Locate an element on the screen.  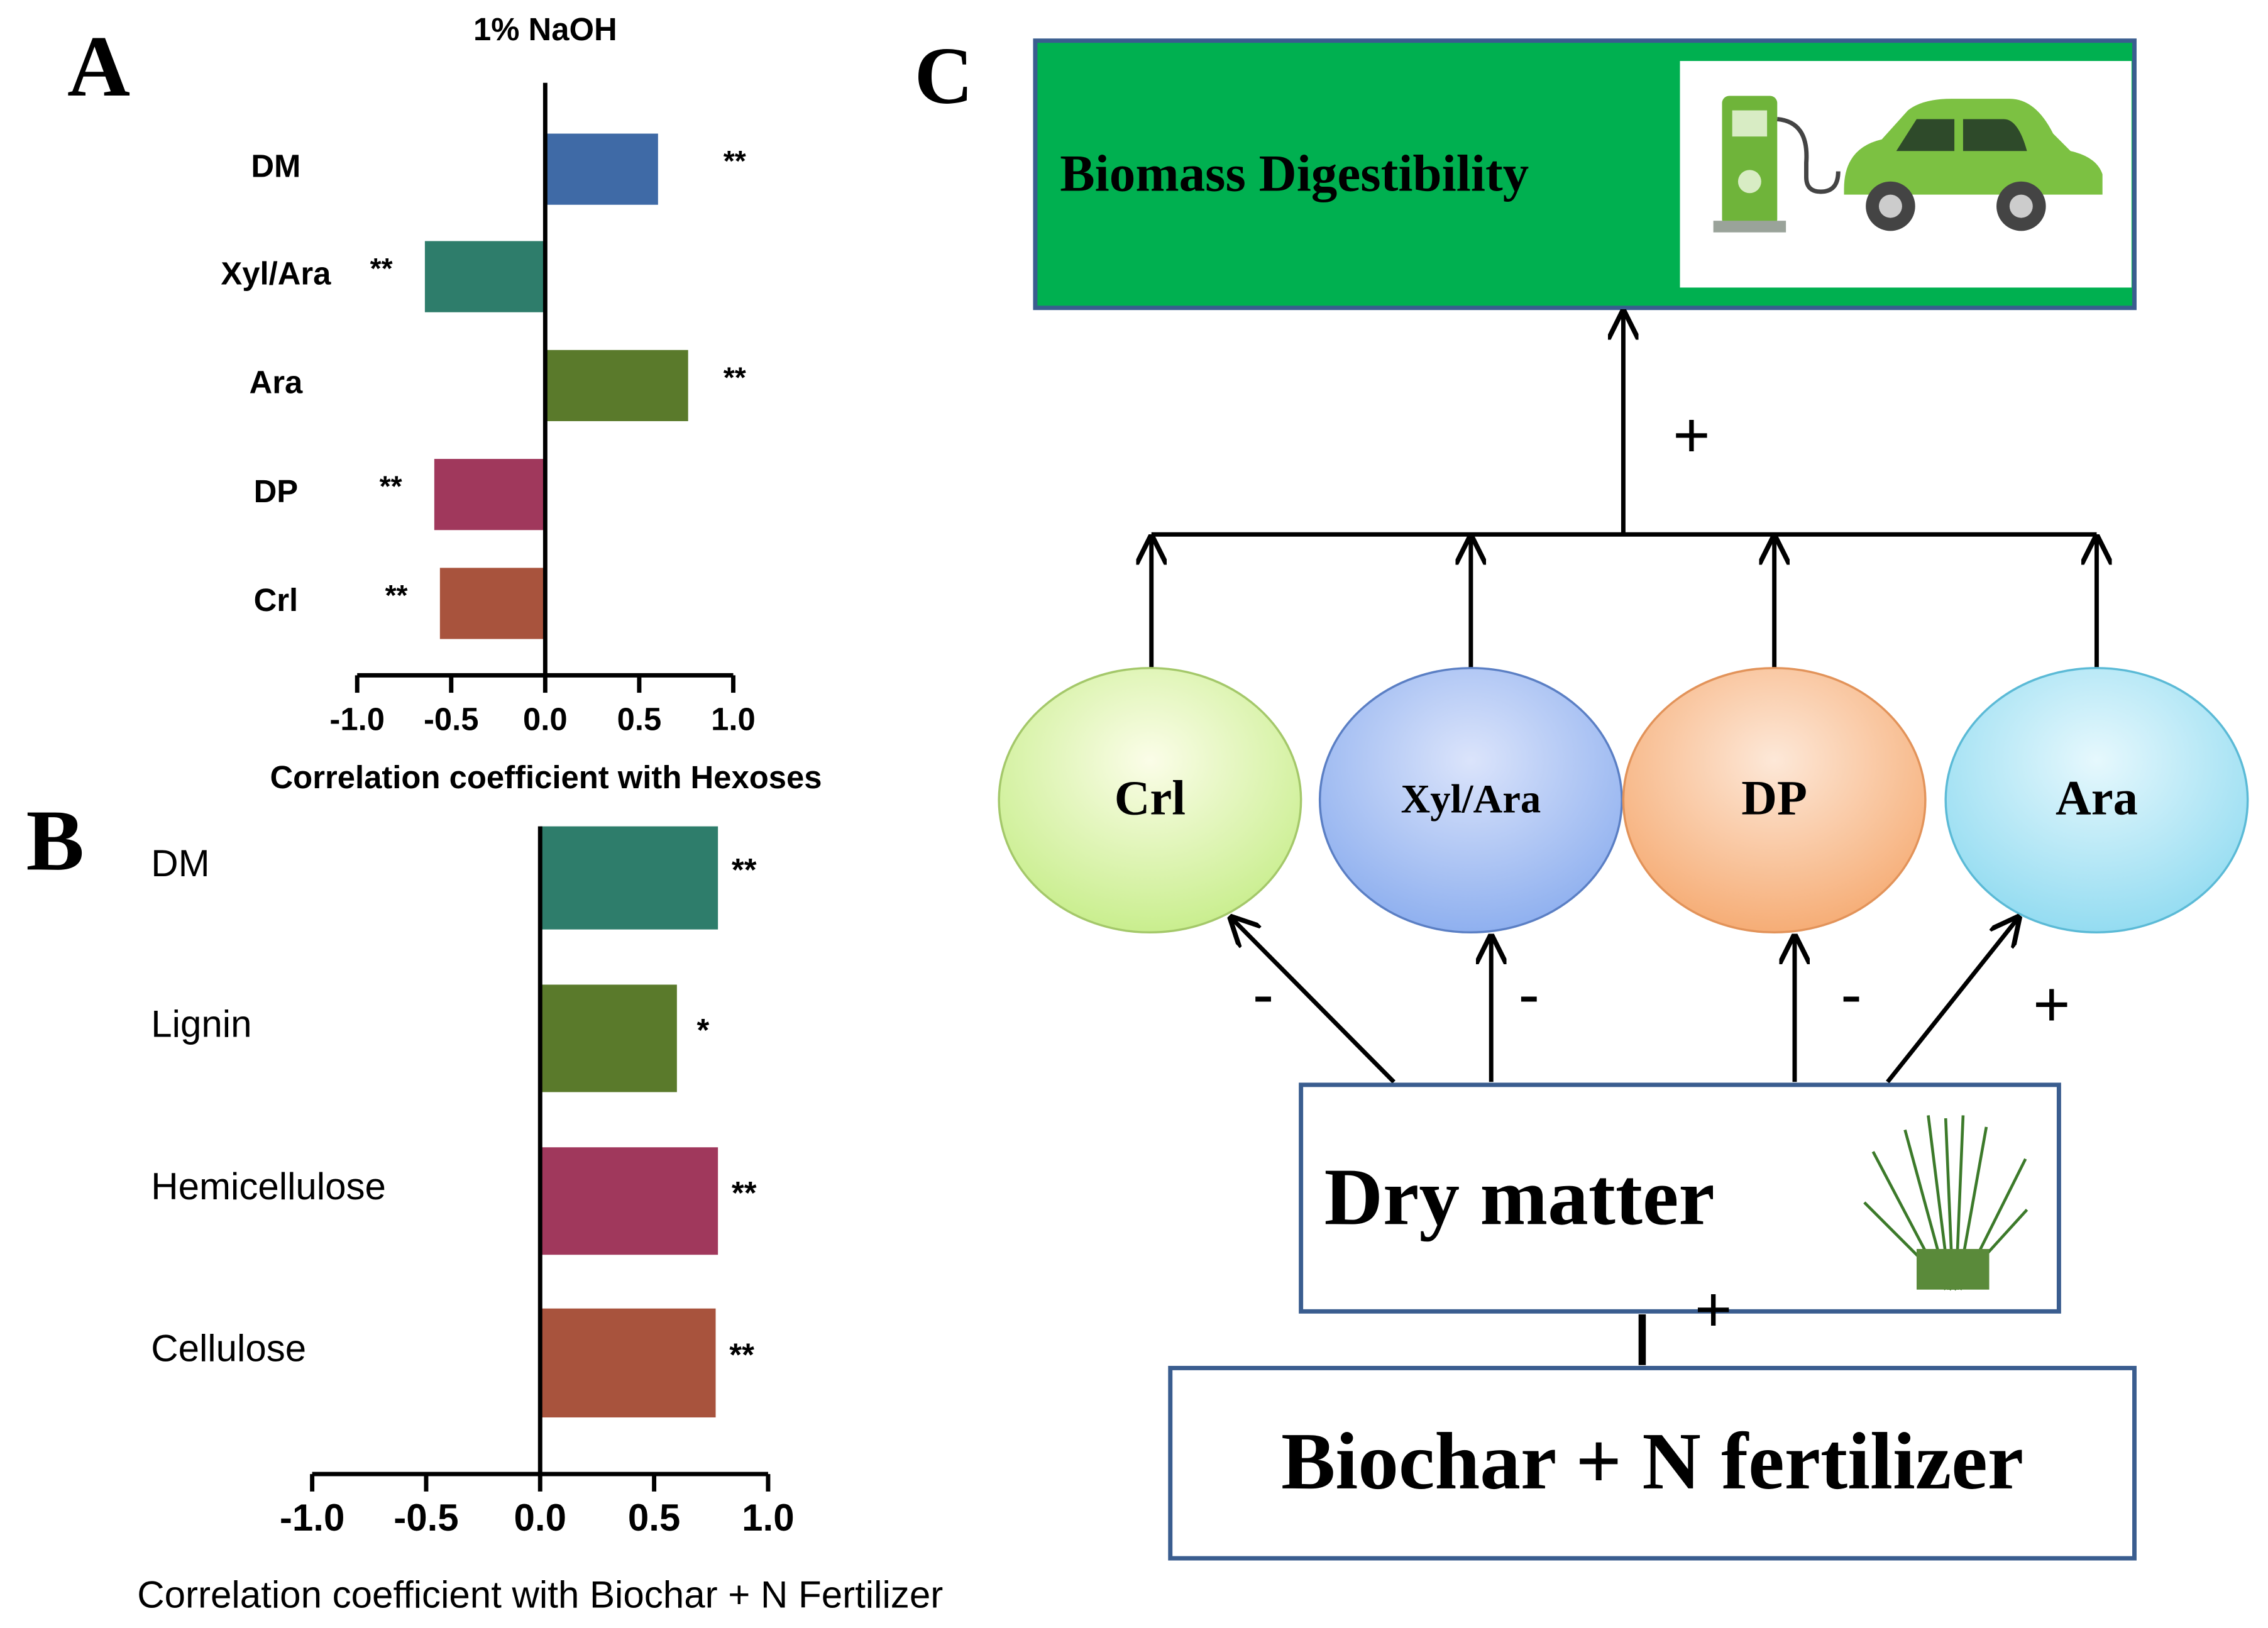
grass-icon is located at coordinates (1946, 1203).